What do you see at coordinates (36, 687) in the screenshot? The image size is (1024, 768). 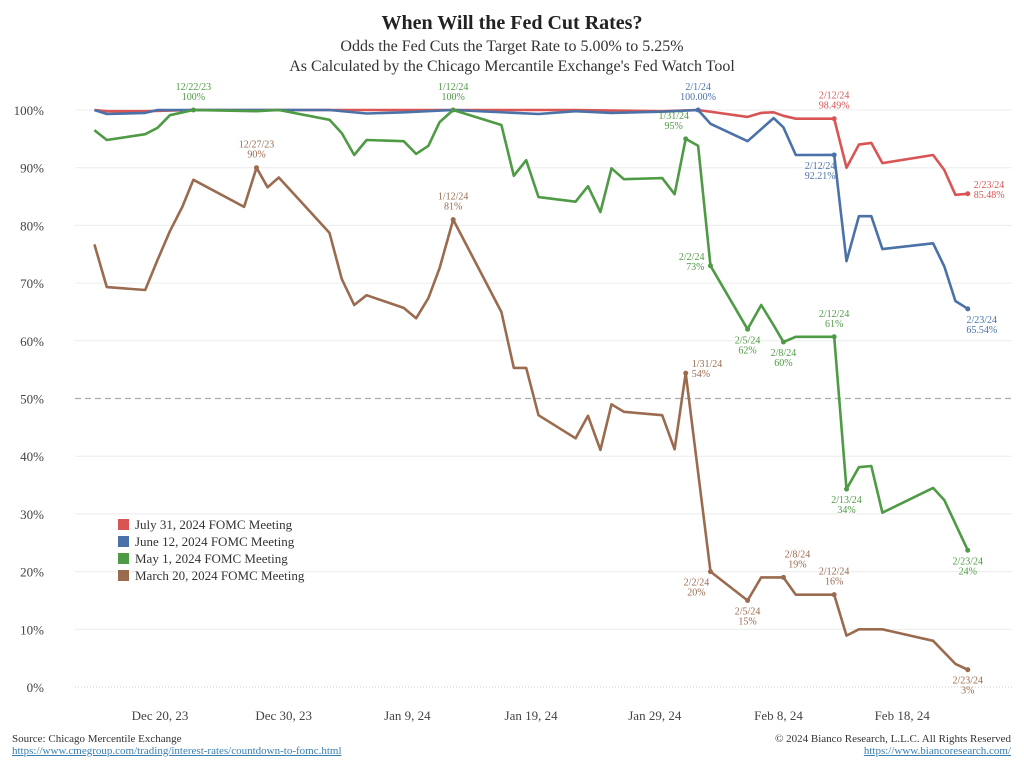 I see `y-tick-label: 0%` at bounding box center [36, 687].